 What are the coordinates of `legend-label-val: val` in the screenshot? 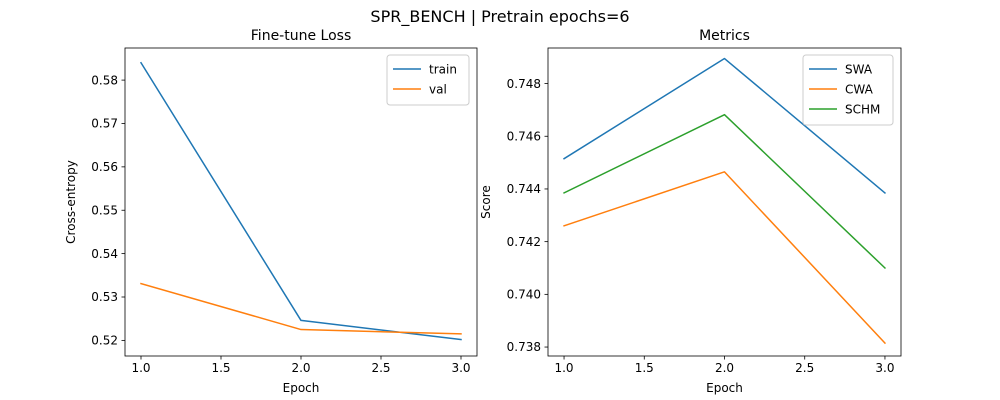 It's located at (438, 90).